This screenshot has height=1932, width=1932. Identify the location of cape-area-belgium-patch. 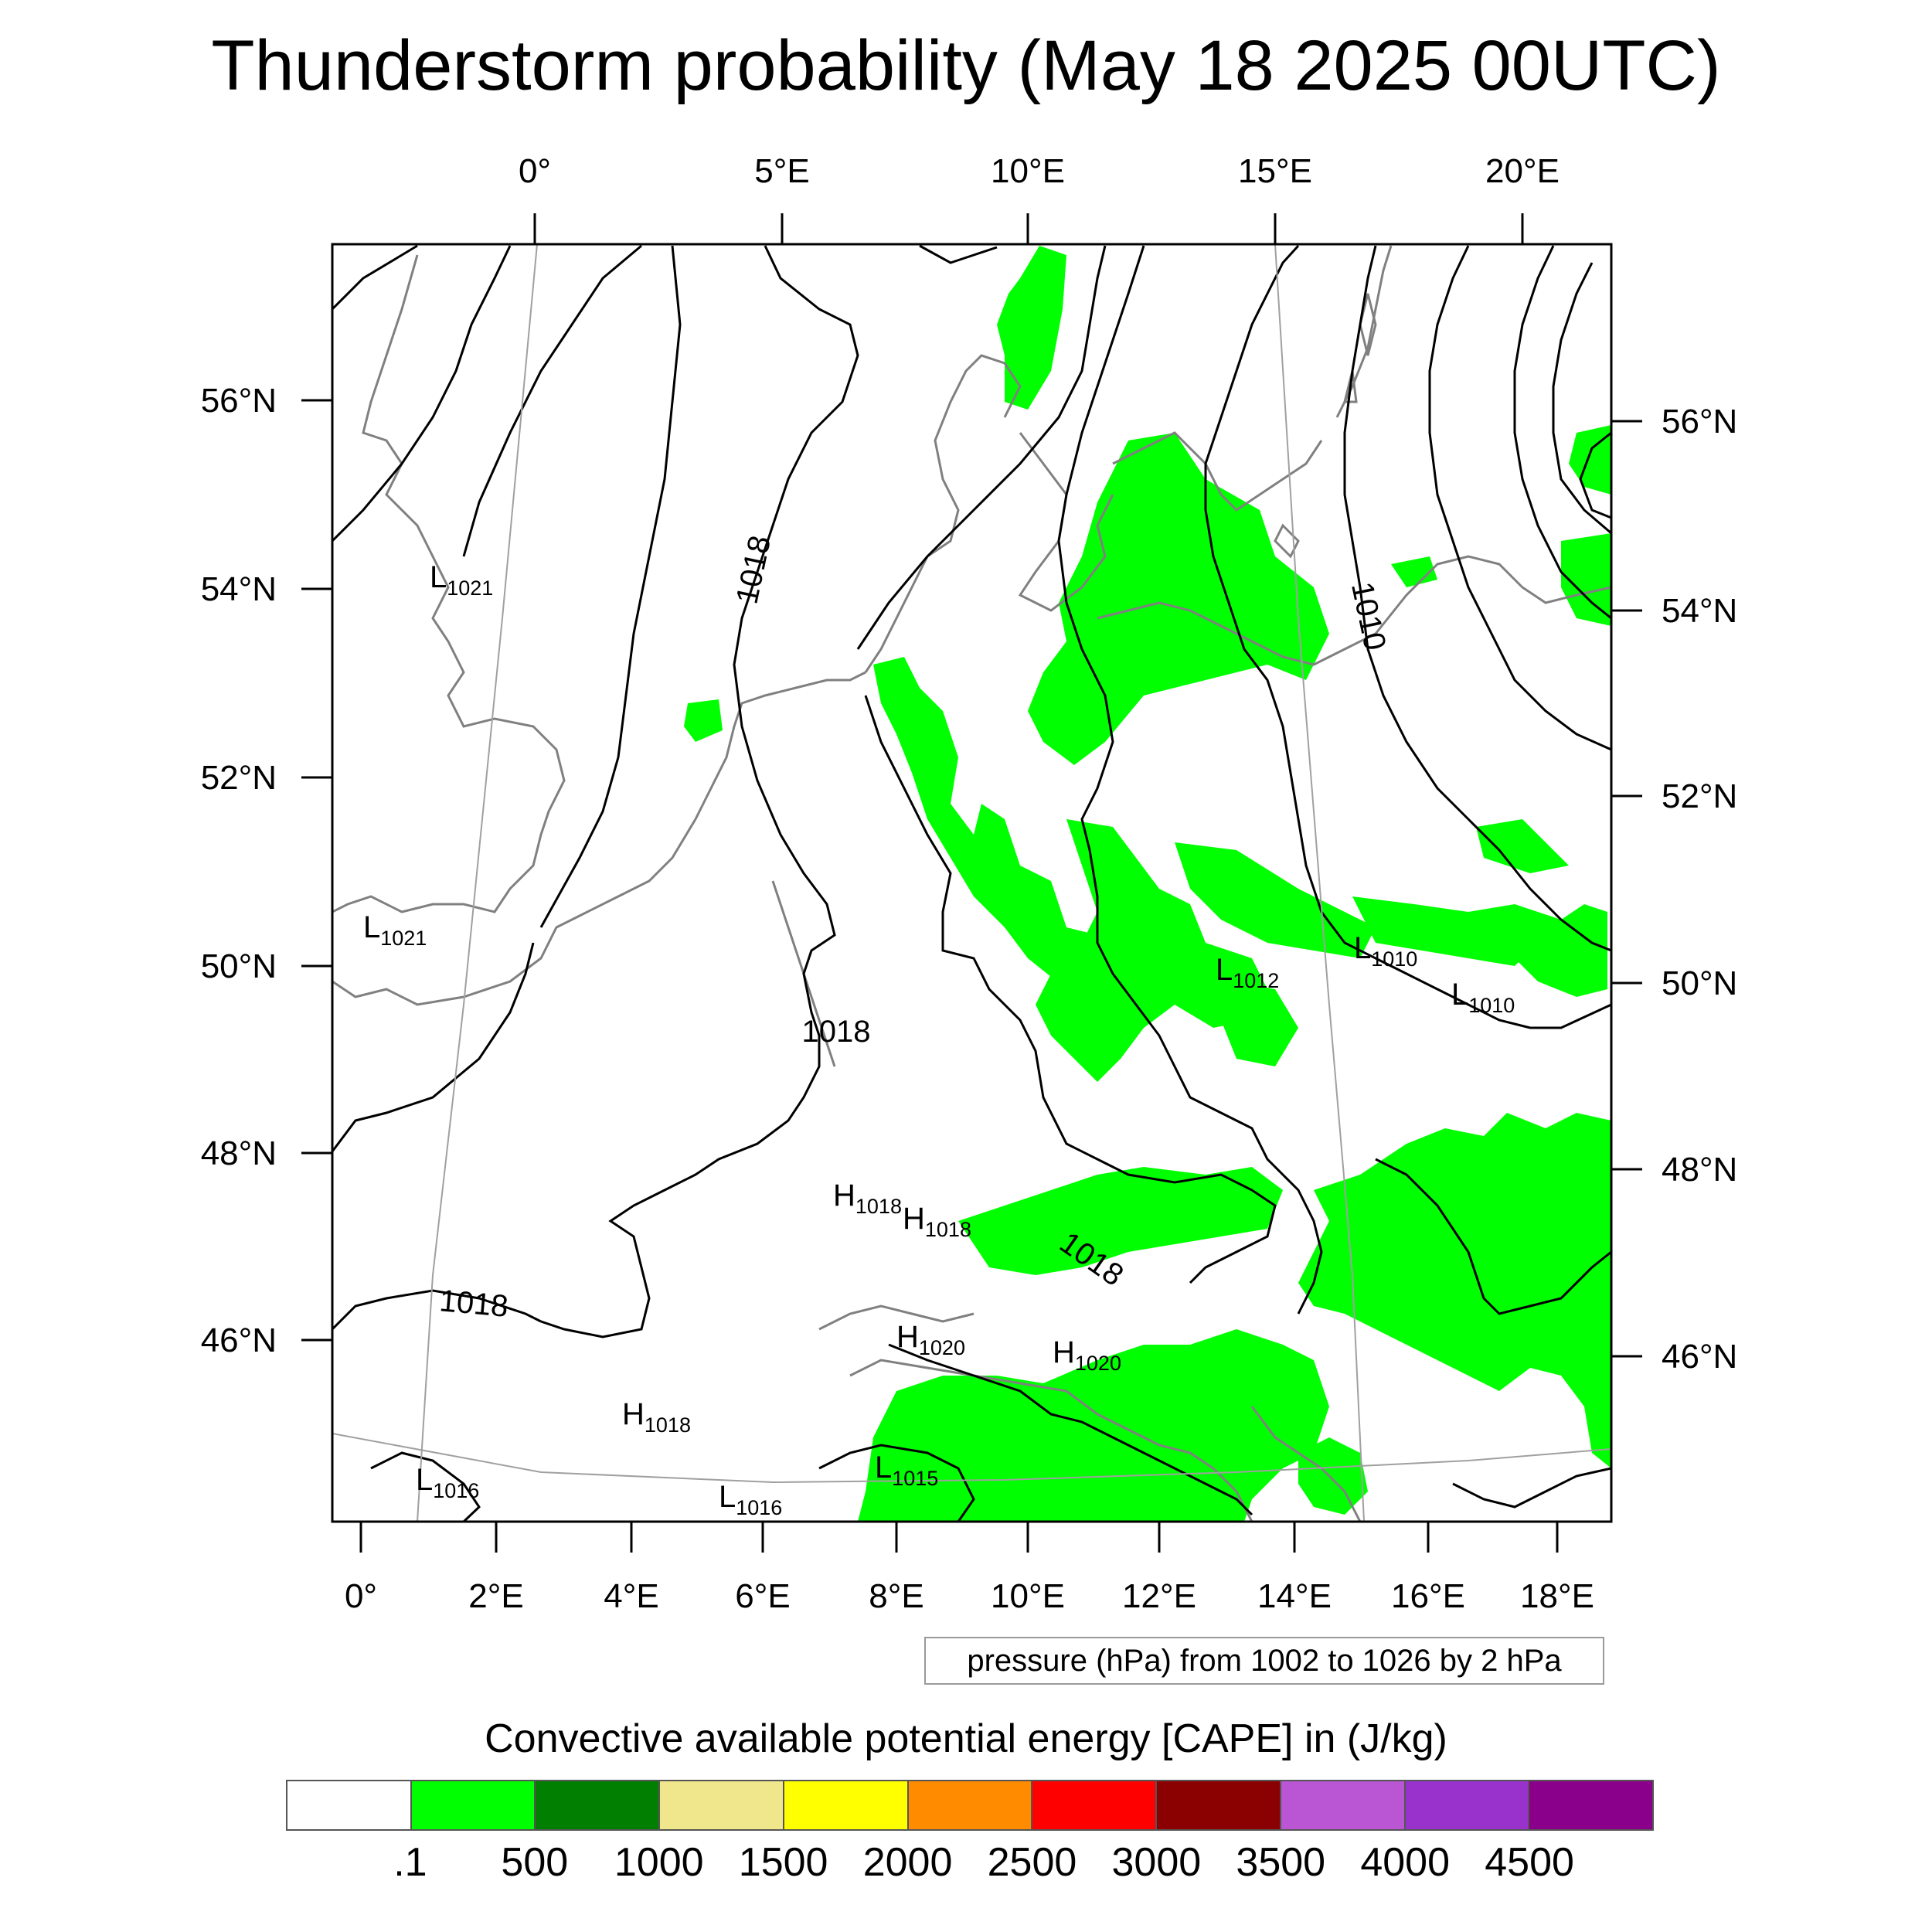
(703, 720).